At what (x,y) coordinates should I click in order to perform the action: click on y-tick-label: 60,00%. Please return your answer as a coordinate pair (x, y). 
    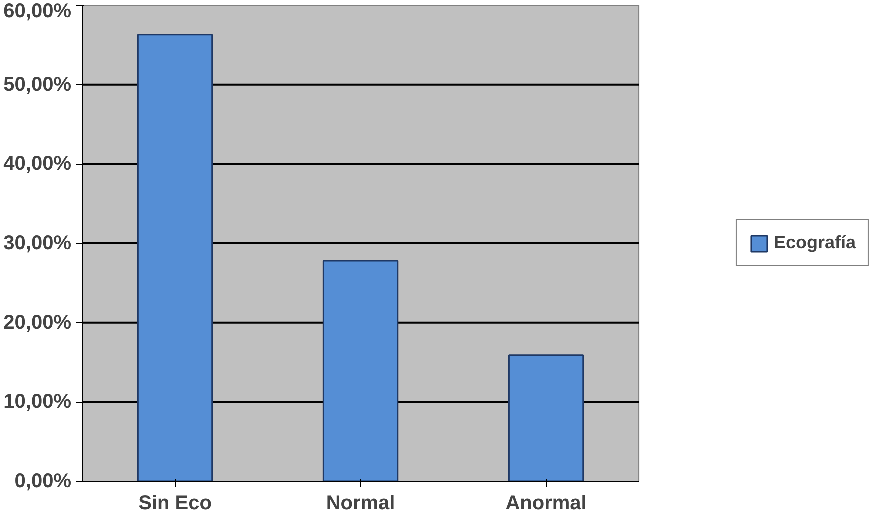
    Looking at the image, I should click on (38, 11).